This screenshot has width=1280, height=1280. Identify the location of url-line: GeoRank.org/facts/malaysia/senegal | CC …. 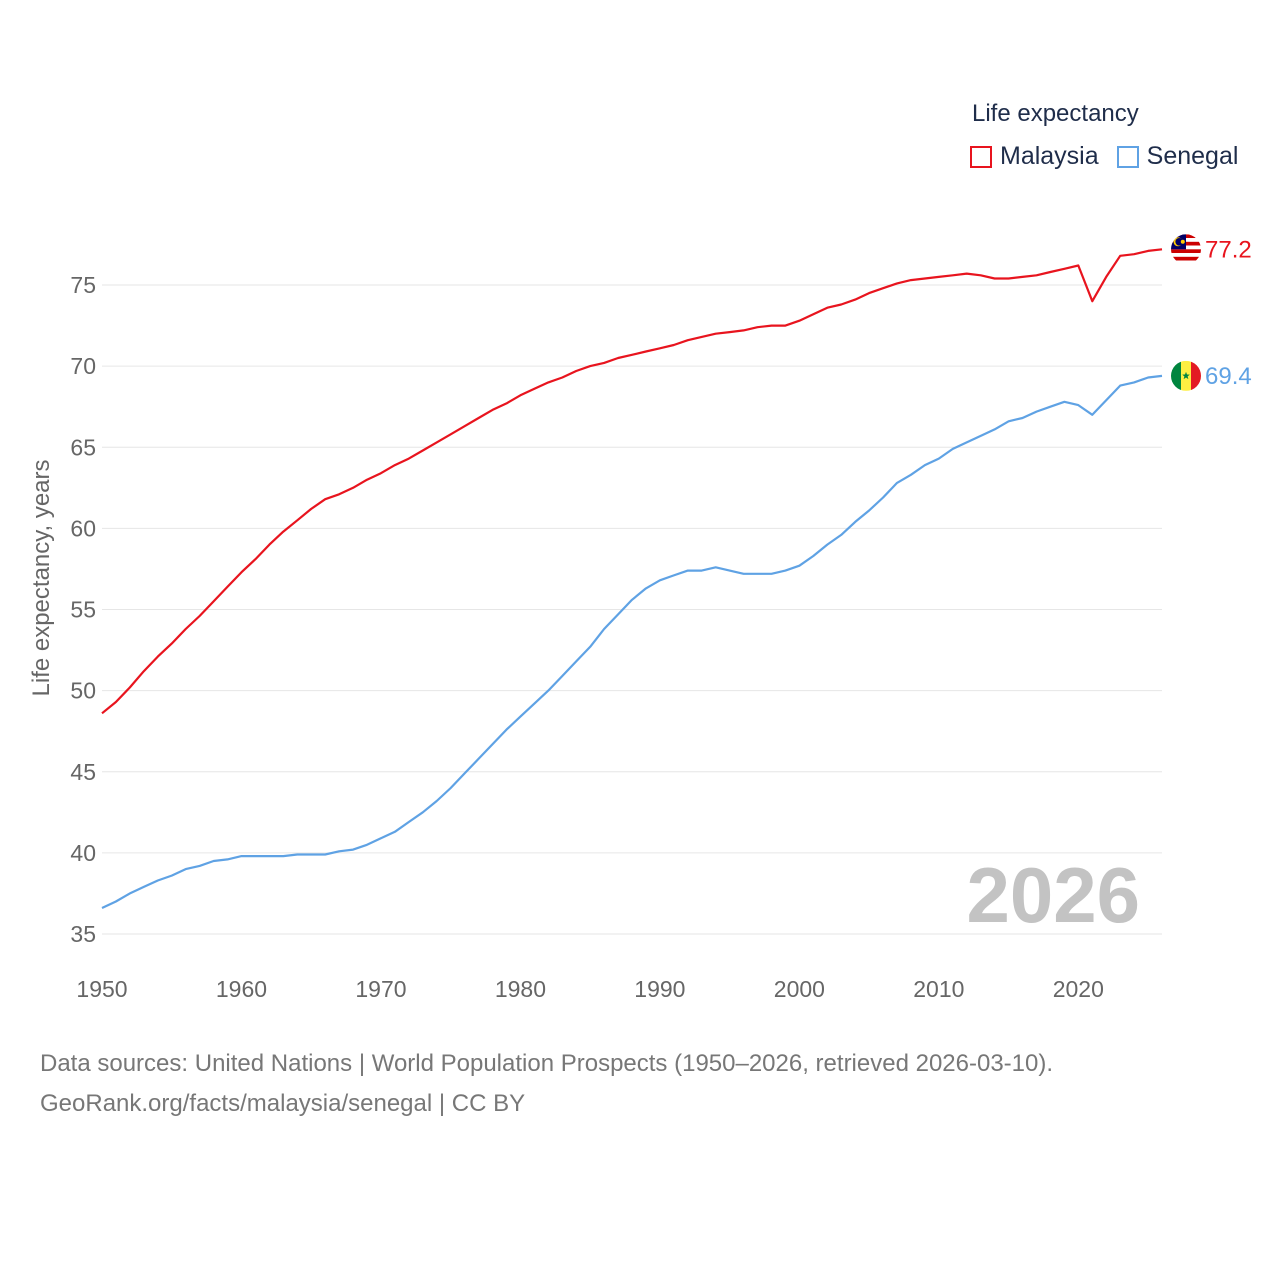
(283, 1103).